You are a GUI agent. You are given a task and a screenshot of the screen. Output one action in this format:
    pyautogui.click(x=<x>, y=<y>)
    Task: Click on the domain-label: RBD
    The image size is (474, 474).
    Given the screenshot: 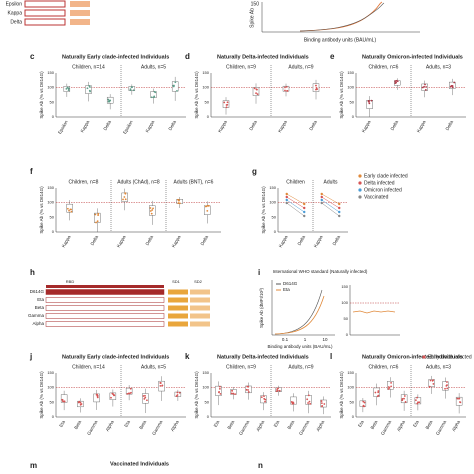 What is the action you would take?
    pyautogui.click(x=70, y=281)
    